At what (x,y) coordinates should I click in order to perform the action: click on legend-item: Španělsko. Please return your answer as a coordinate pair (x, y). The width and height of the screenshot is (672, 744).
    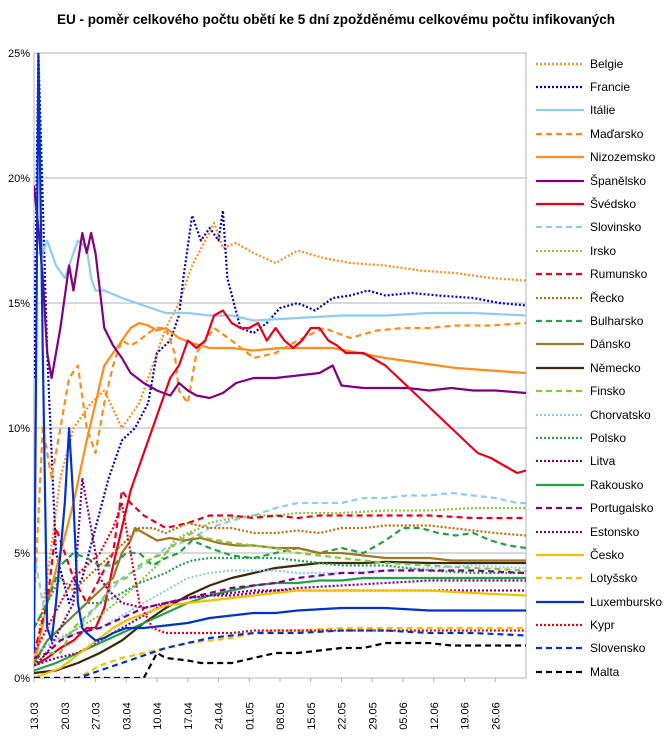
    Looking at the image, I should click on (601, 180).